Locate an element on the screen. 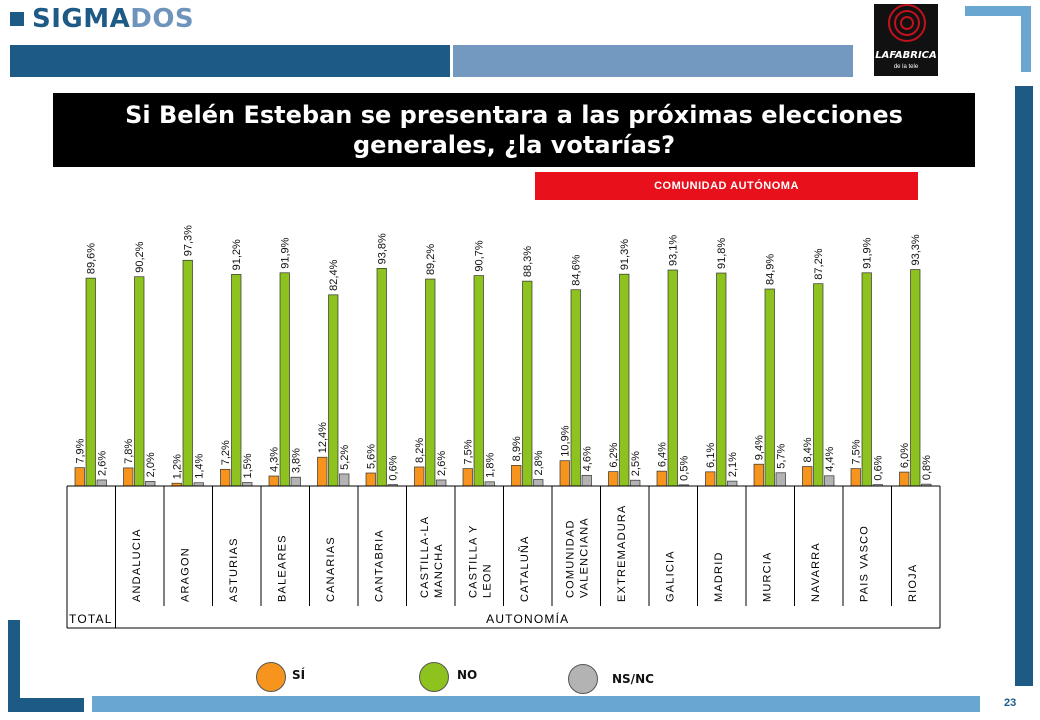 This screenshot has width=1040, height=720. data-label: 5,7% is located at coordinates (782, 455).